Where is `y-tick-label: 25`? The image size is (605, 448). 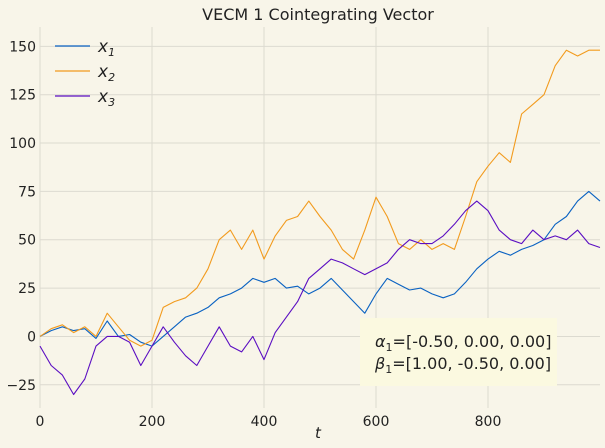
y-tick-label: 25 is located at coordinates (27, 289).